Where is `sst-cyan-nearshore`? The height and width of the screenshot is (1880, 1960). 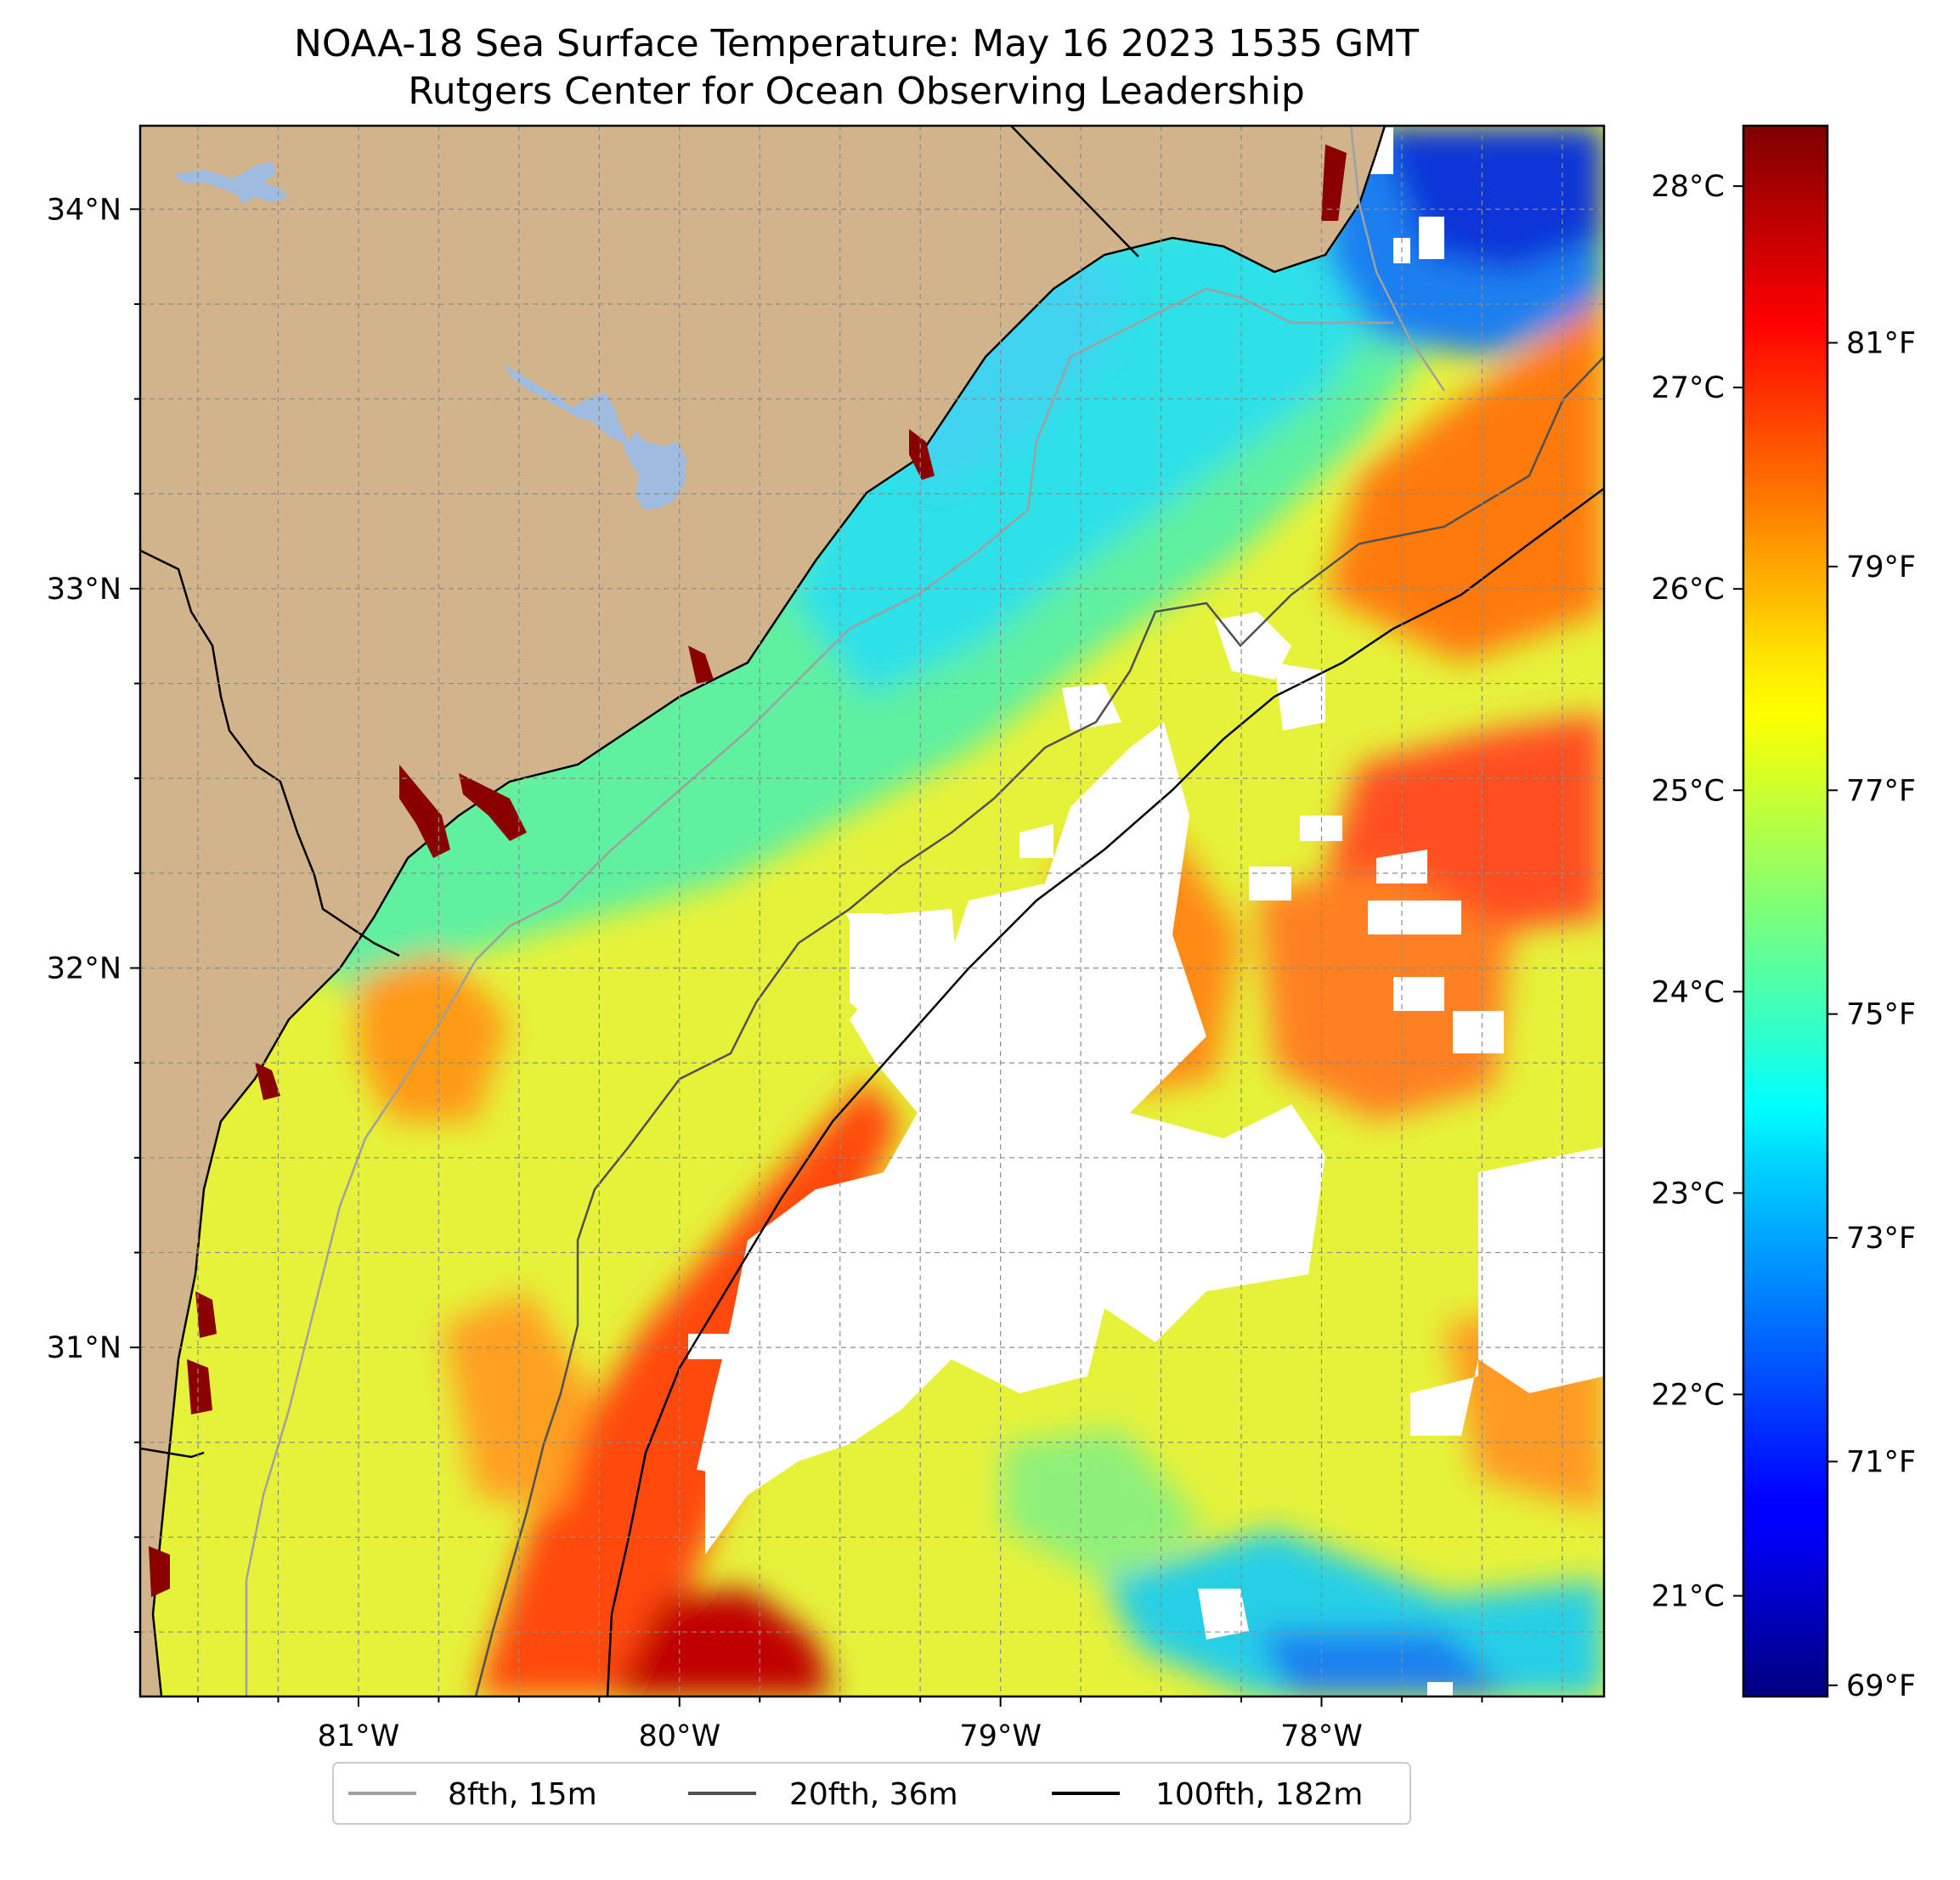
sst-cyan-nearshore is located at coordinates (1016, 374).